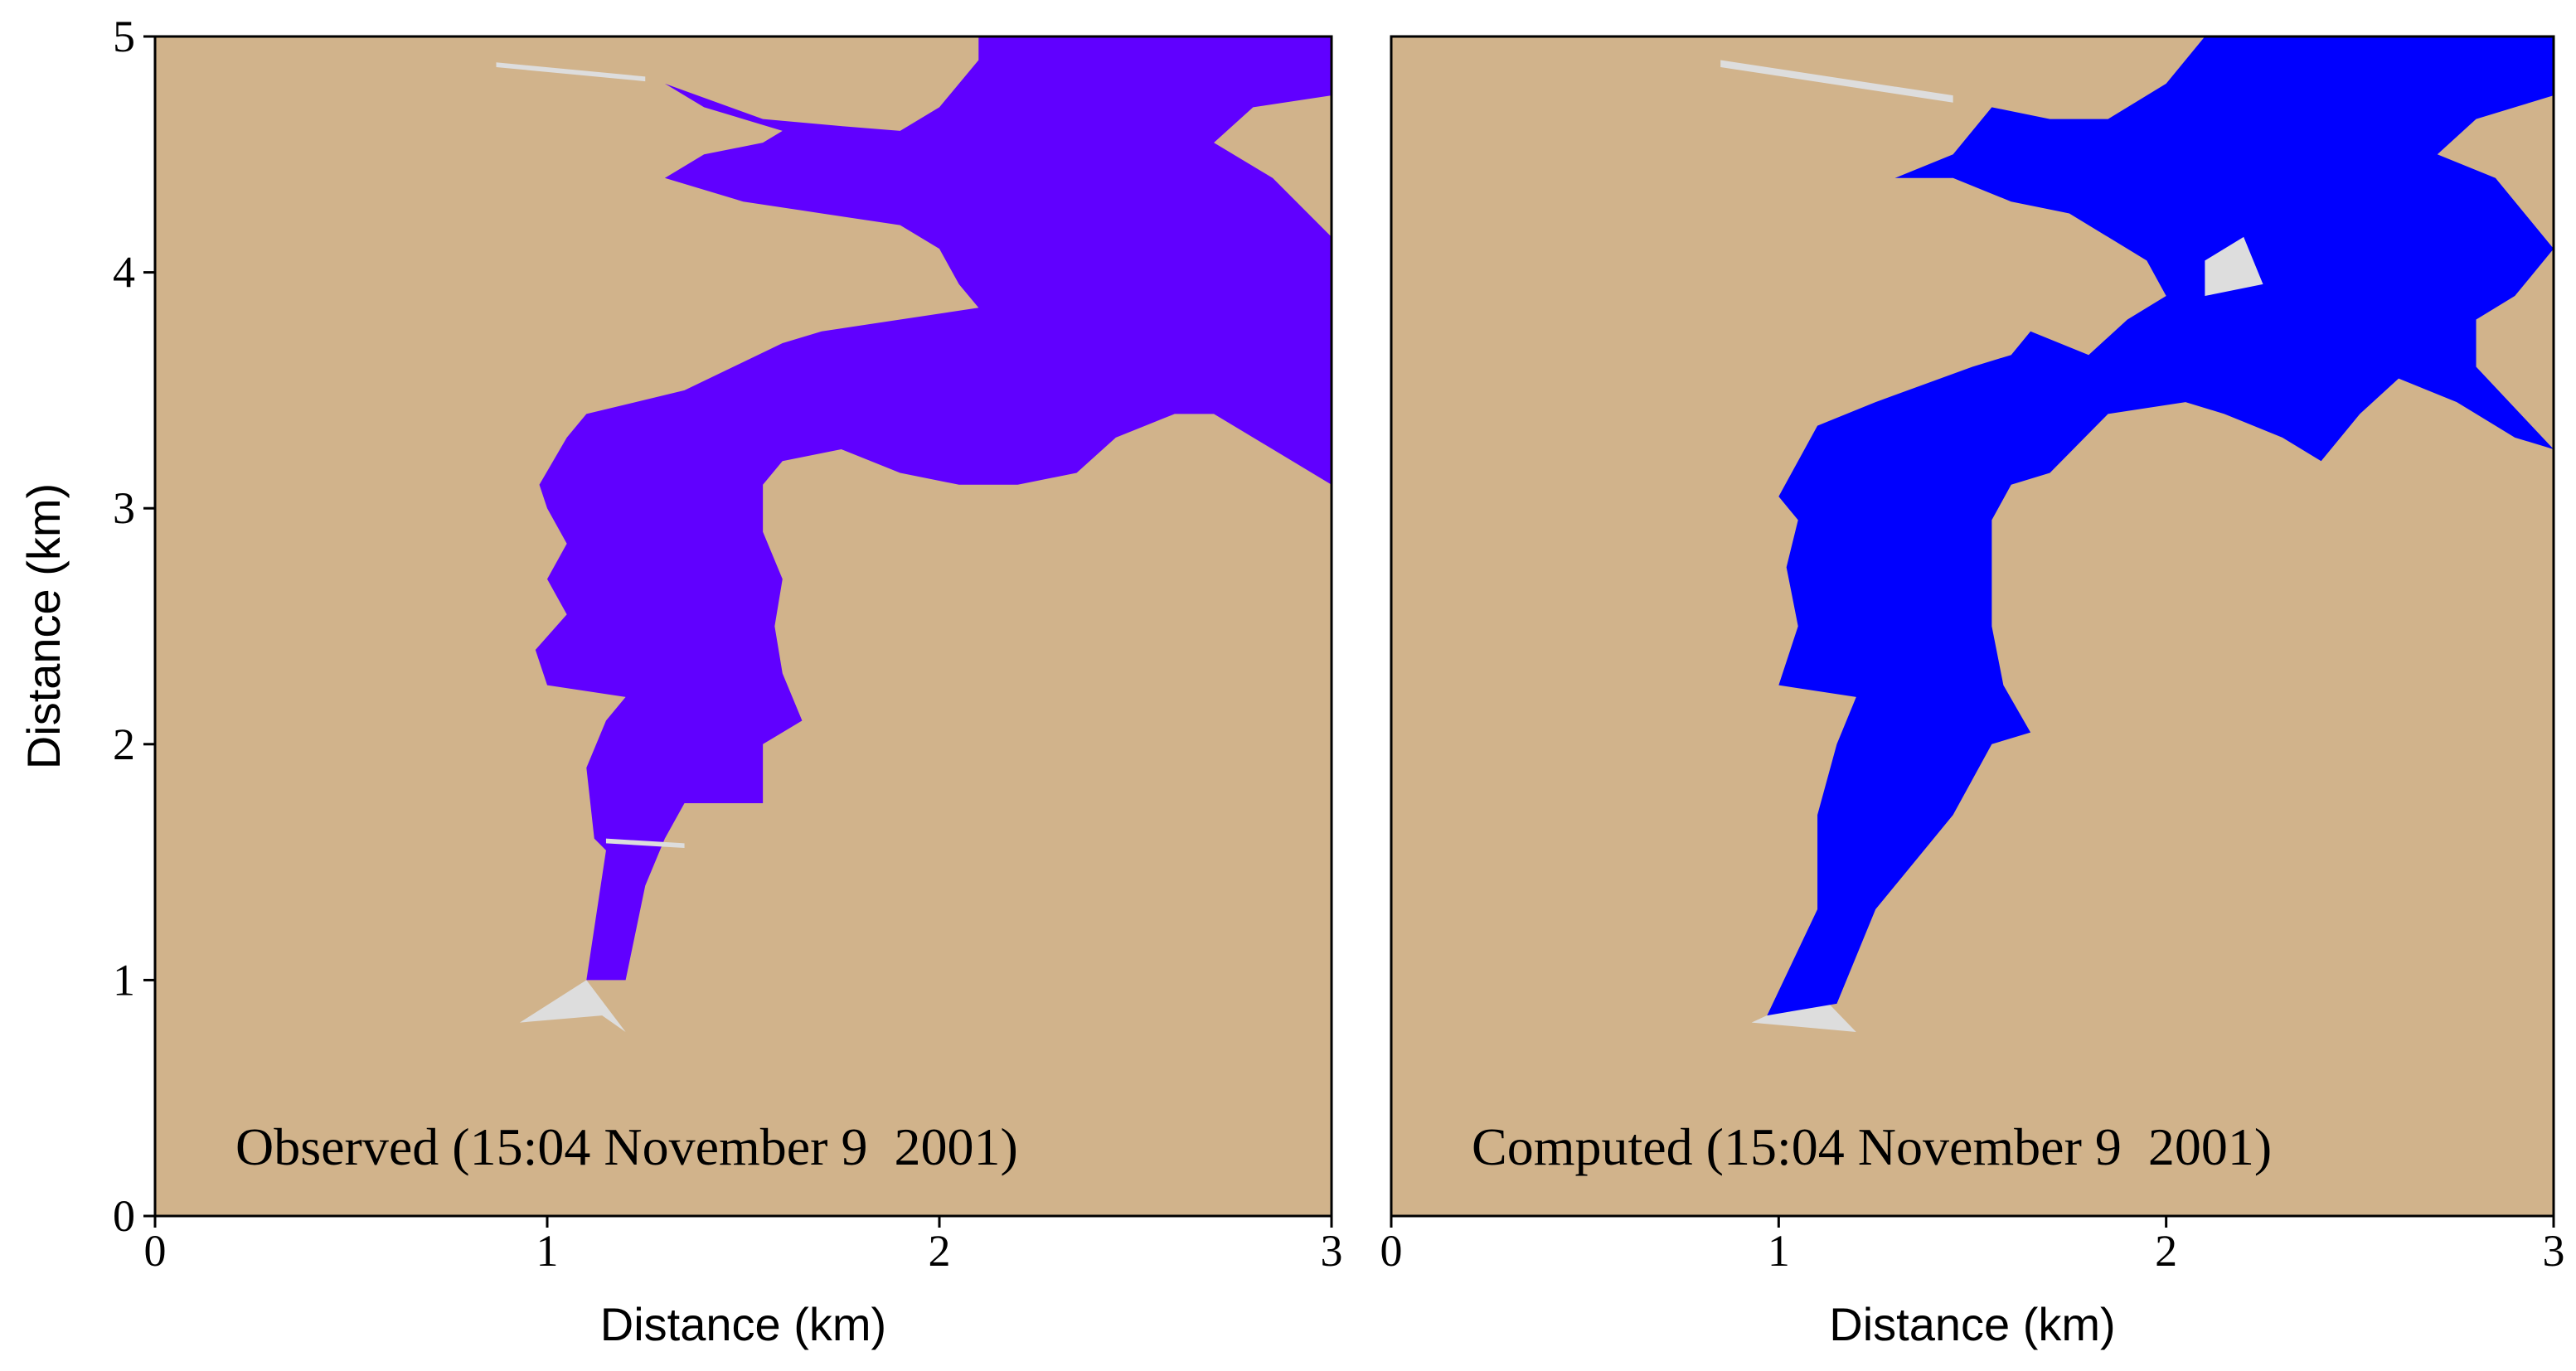 The height and width of the screenshot is (1371, 2576). Describe the element at coordinates (124, 744) in the screenshot. I see `y-tick-label: 2` at that location.